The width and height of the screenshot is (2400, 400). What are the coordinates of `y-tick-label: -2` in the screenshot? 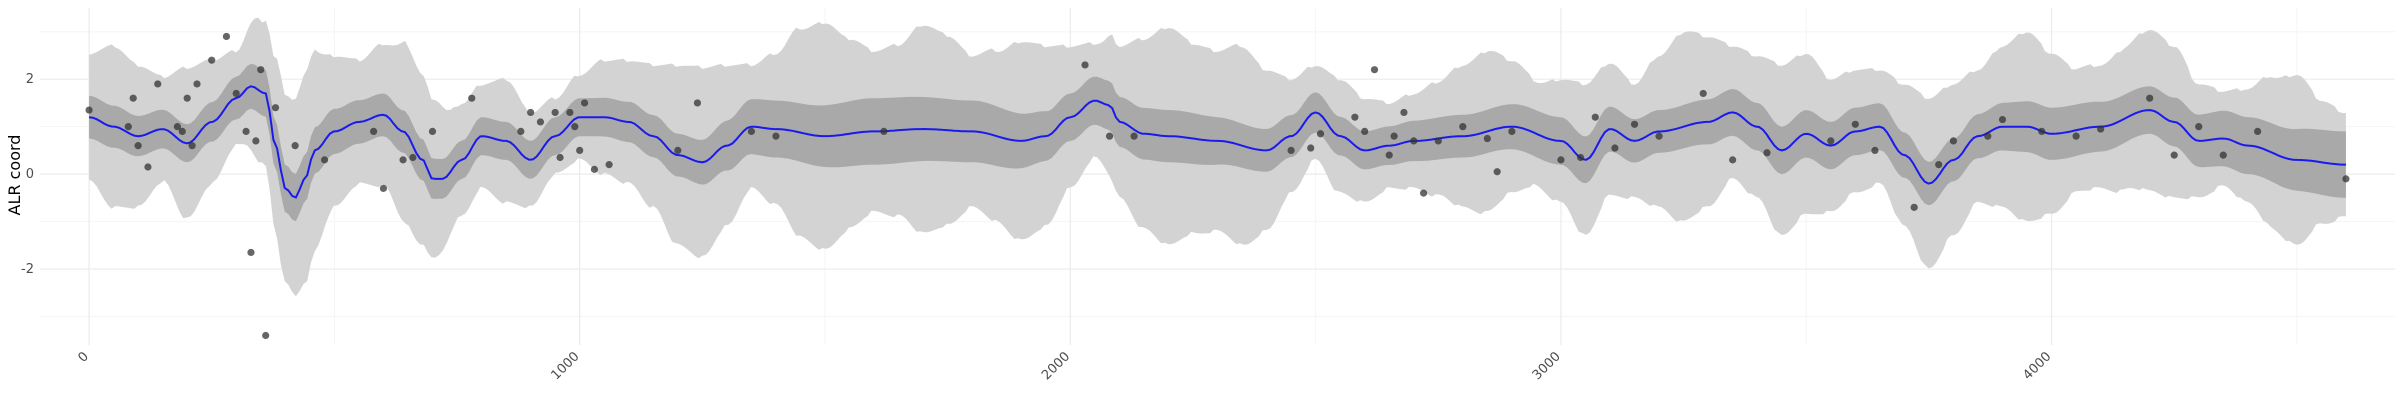 It's located at (27, 269).